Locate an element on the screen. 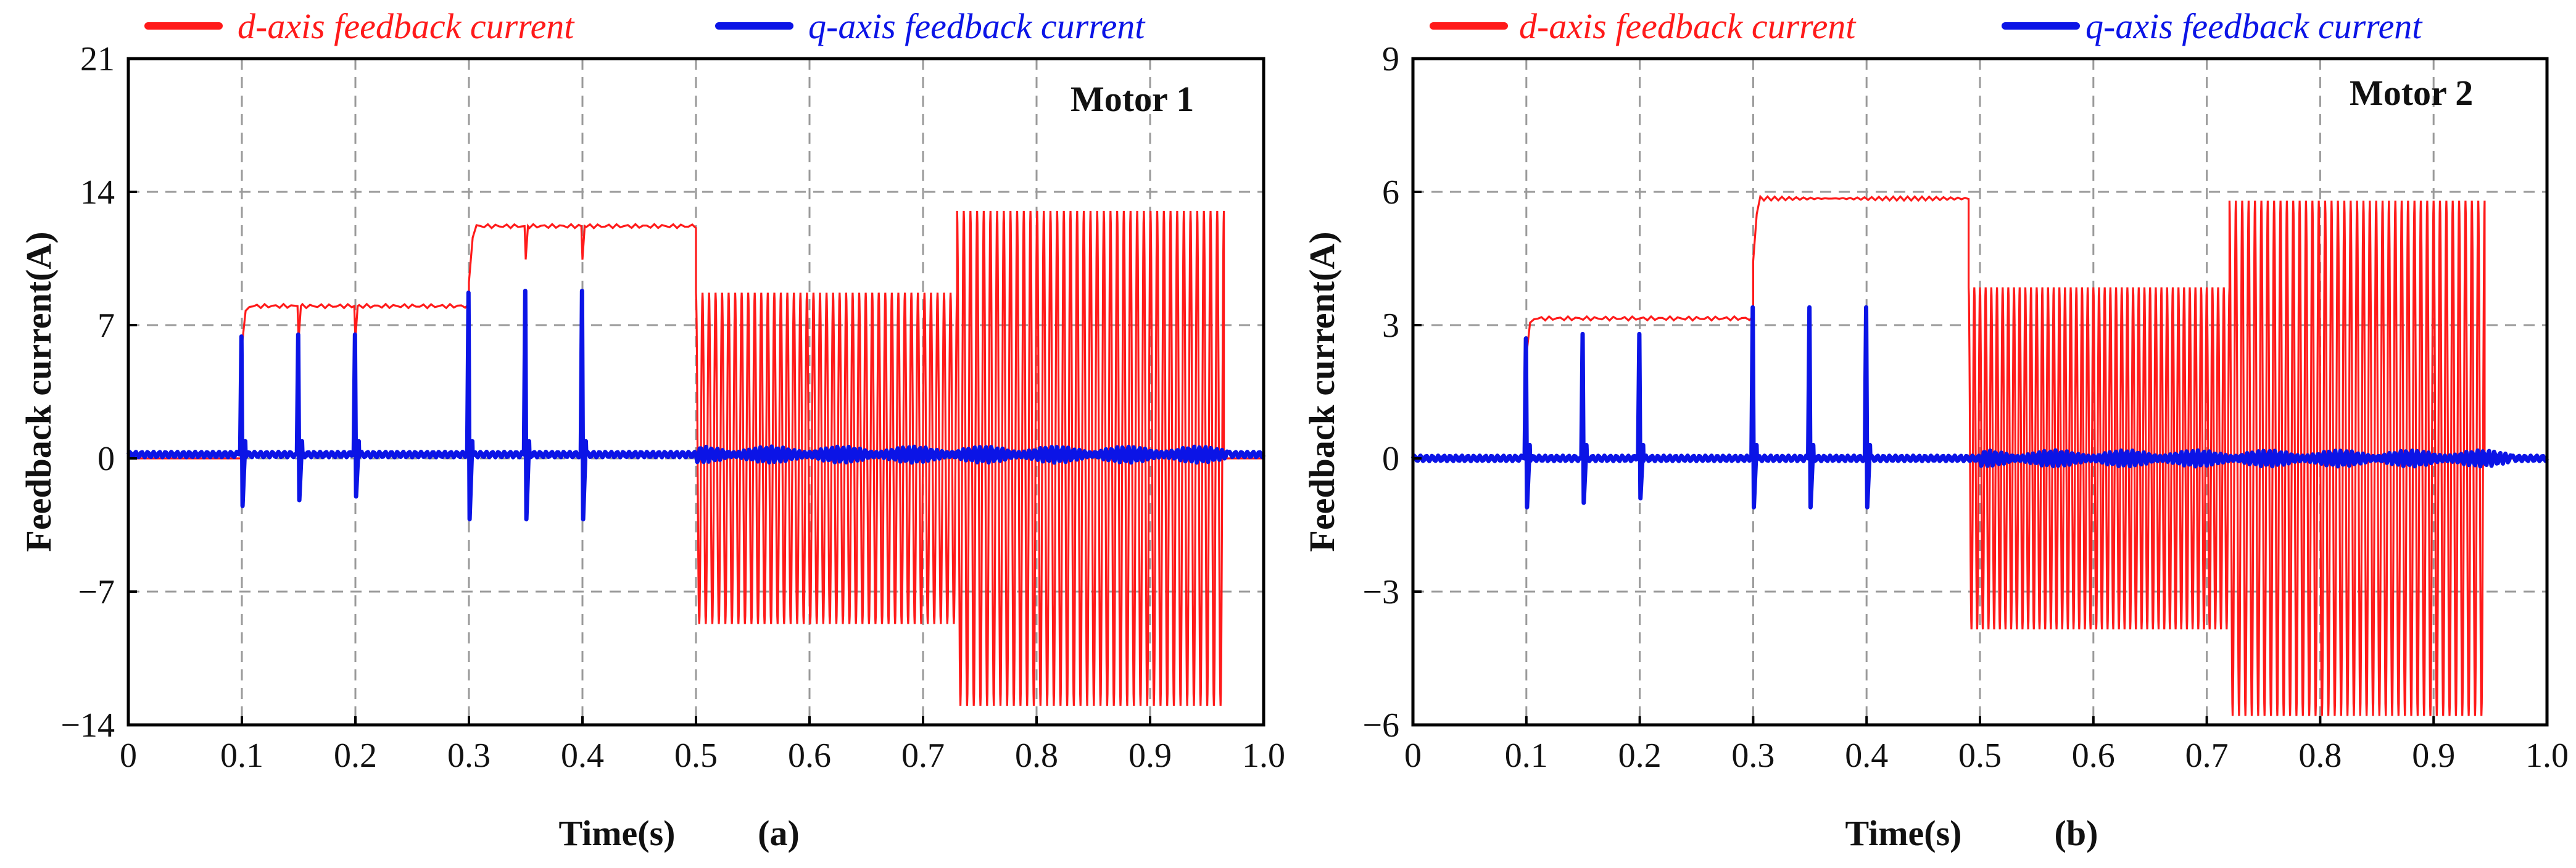 This screenshot has width=2576, height=868. y-tick-label: 3 is located at coordinates (1390, 326).